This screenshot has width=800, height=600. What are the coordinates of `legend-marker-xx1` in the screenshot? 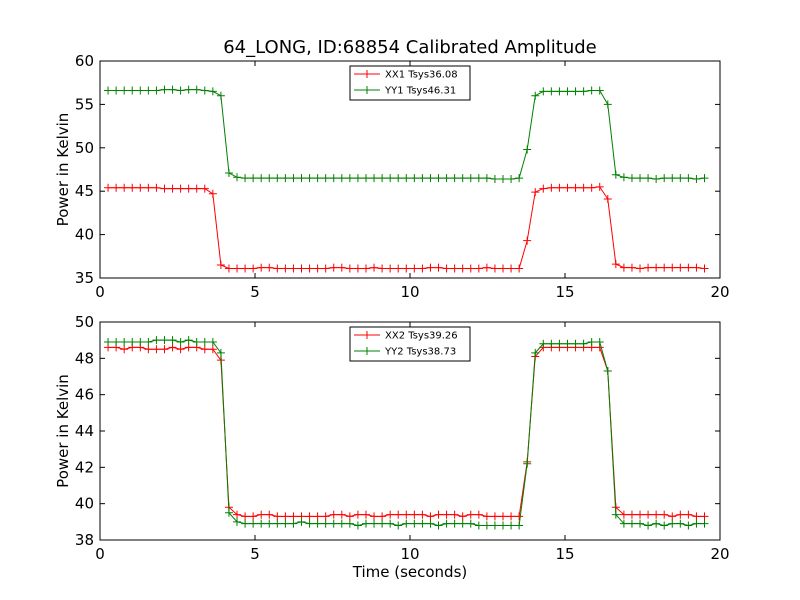 It's located at (367, 74).